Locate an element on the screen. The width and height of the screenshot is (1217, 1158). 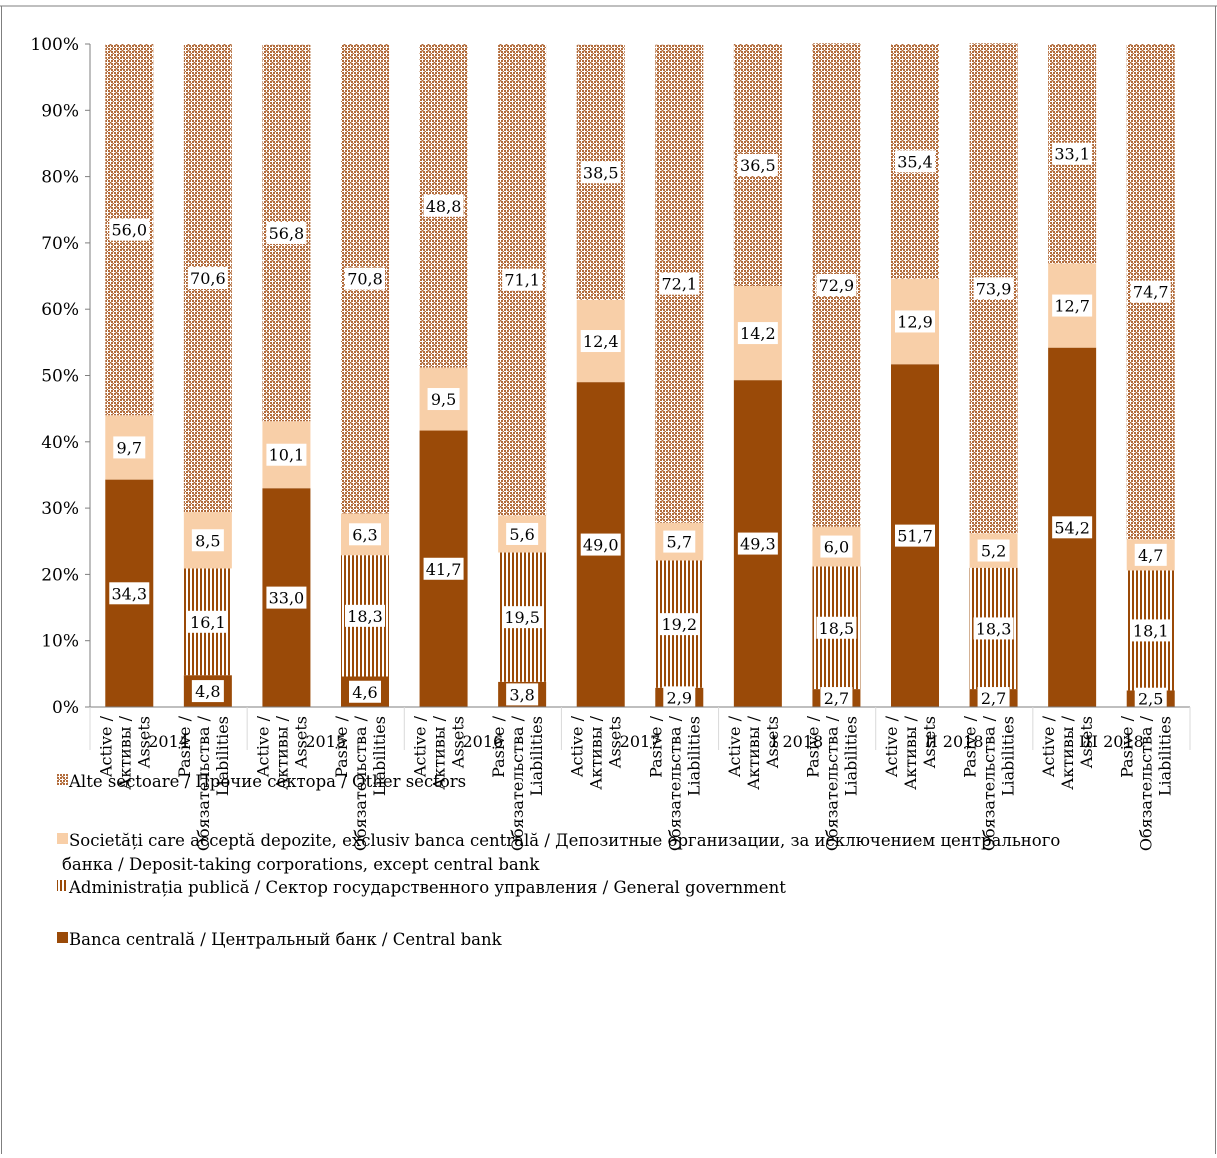
data-label: 49,0 is located at coordinates (601, 545).